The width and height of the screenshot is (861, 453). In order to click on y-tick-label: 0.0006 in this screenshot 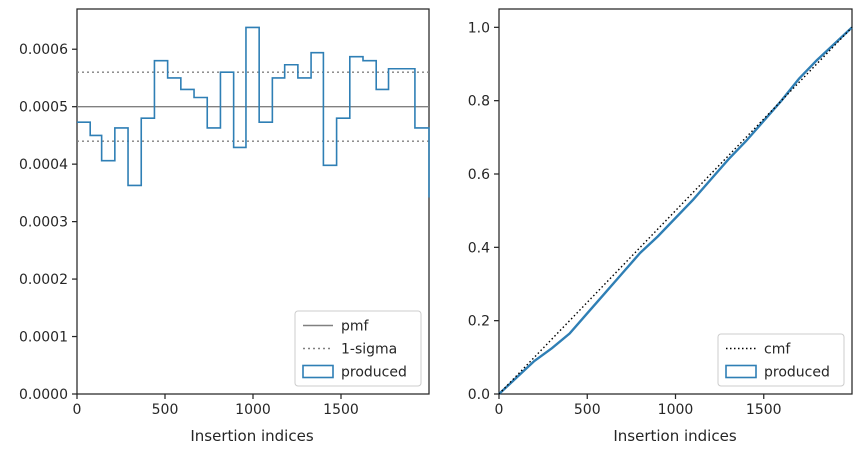, I will do `click(43, 50)`.